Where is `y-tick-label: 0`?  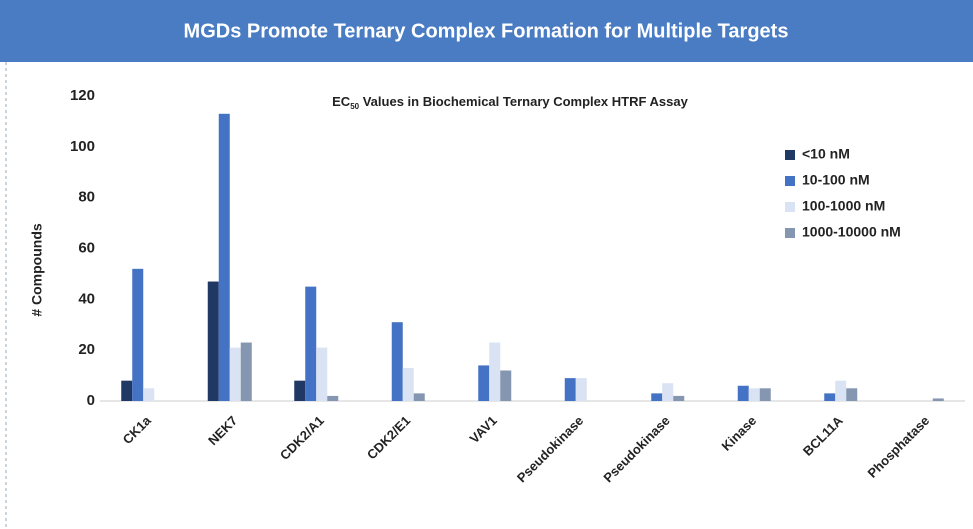 y-tick-label: 0 is located at coordinates (91, 400).